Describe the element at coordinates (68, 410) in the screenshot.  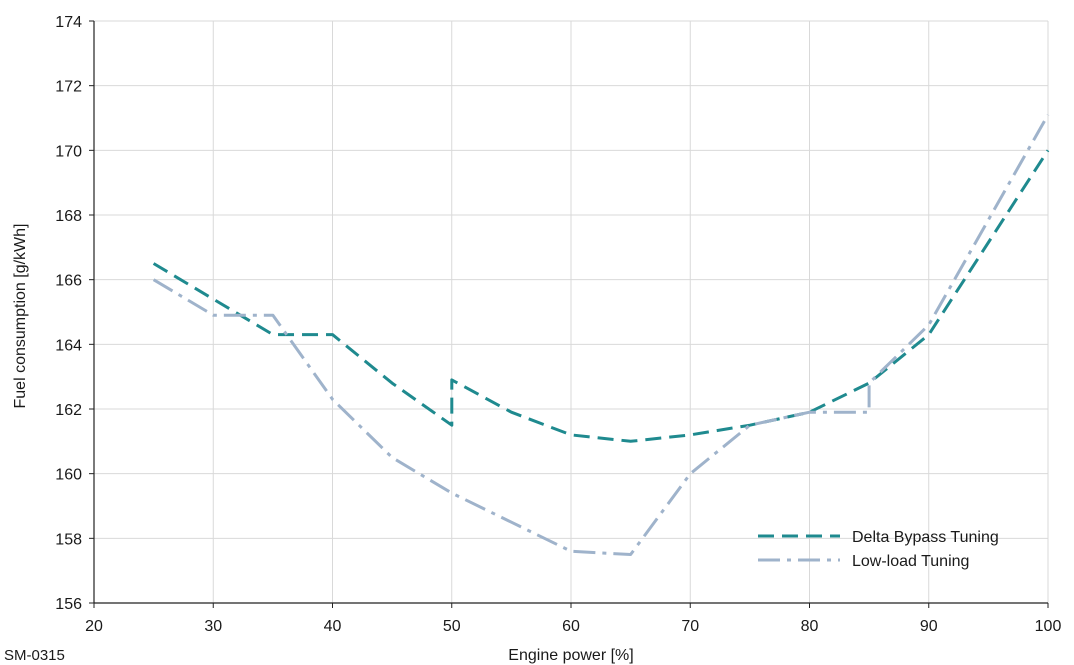
I see `y-tick-label: 162` at that location.